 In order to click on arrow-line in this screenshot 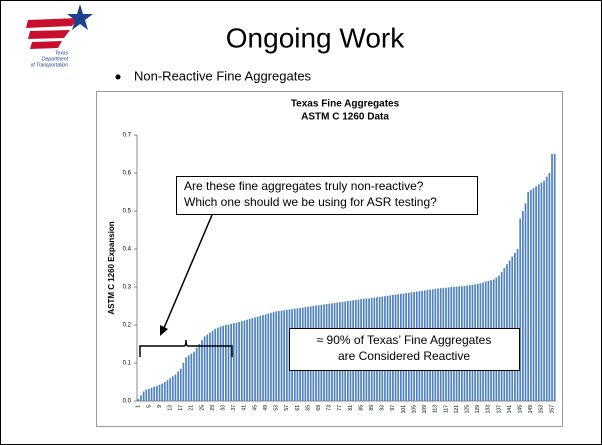, I will do `click(188, 271)`.